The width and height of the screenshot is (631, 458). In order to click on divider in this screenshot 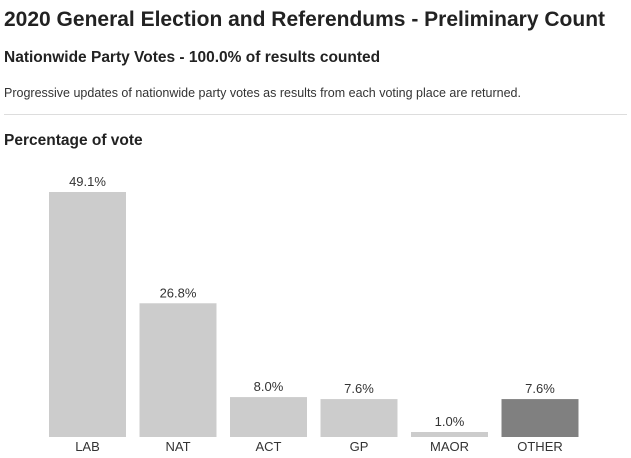, I will do `click(315, 114)`.